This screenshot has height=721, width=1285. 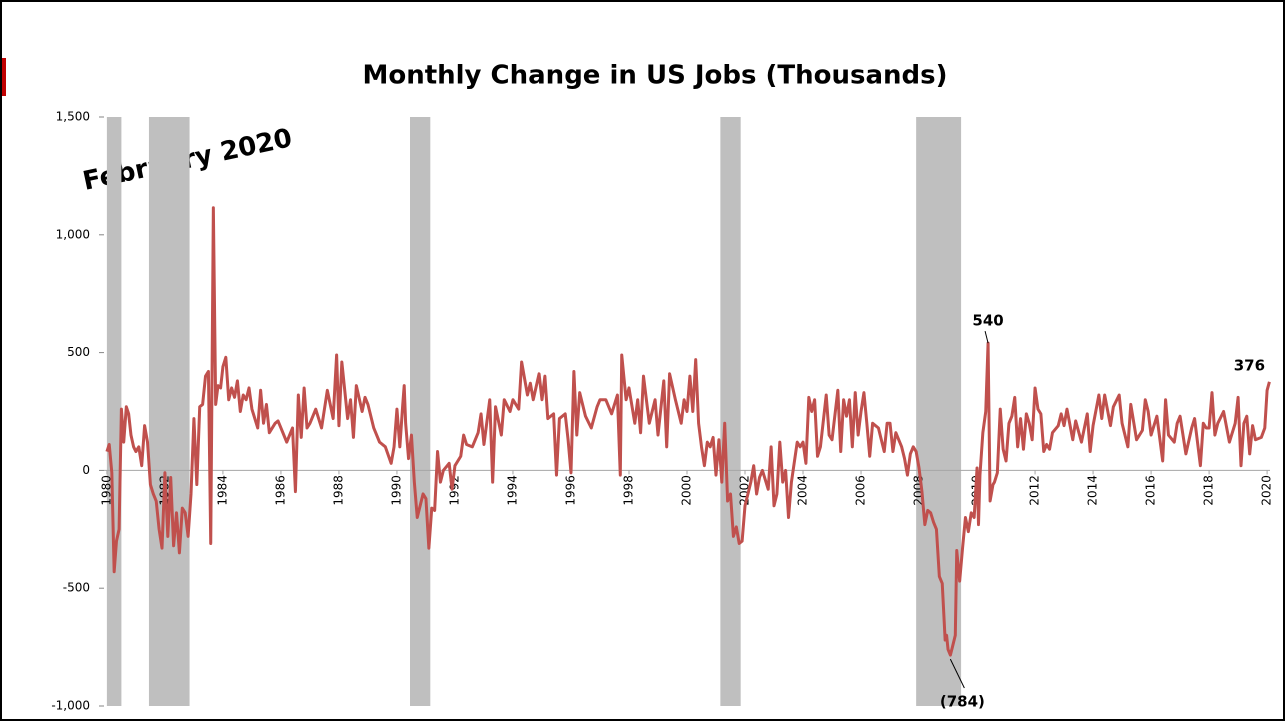 What do you see at coordinates (654, 76) in the screenshot?
I see `chart-title: Monthly Change in US Jobs (Thousands)` at bounding box center [654, 76].